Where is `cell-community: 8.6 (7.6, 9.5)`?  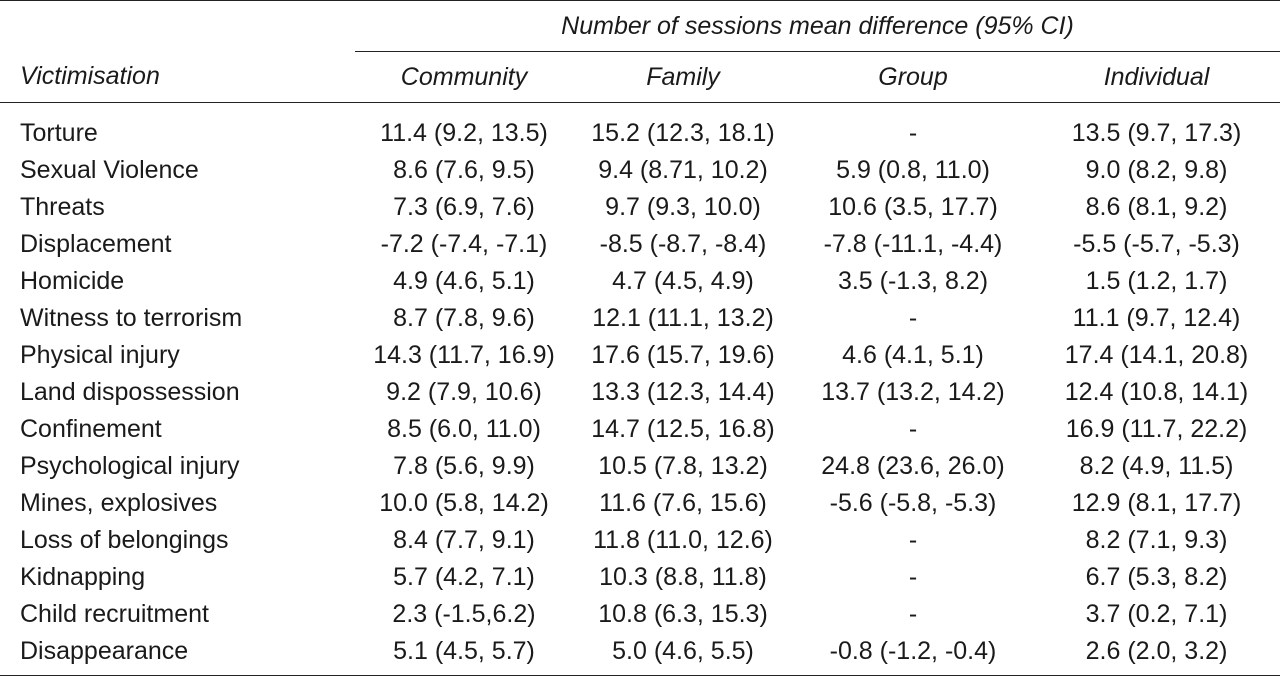 cell-community: 8.6 (7.6, 9.5) is located at coordinates (464, 170).